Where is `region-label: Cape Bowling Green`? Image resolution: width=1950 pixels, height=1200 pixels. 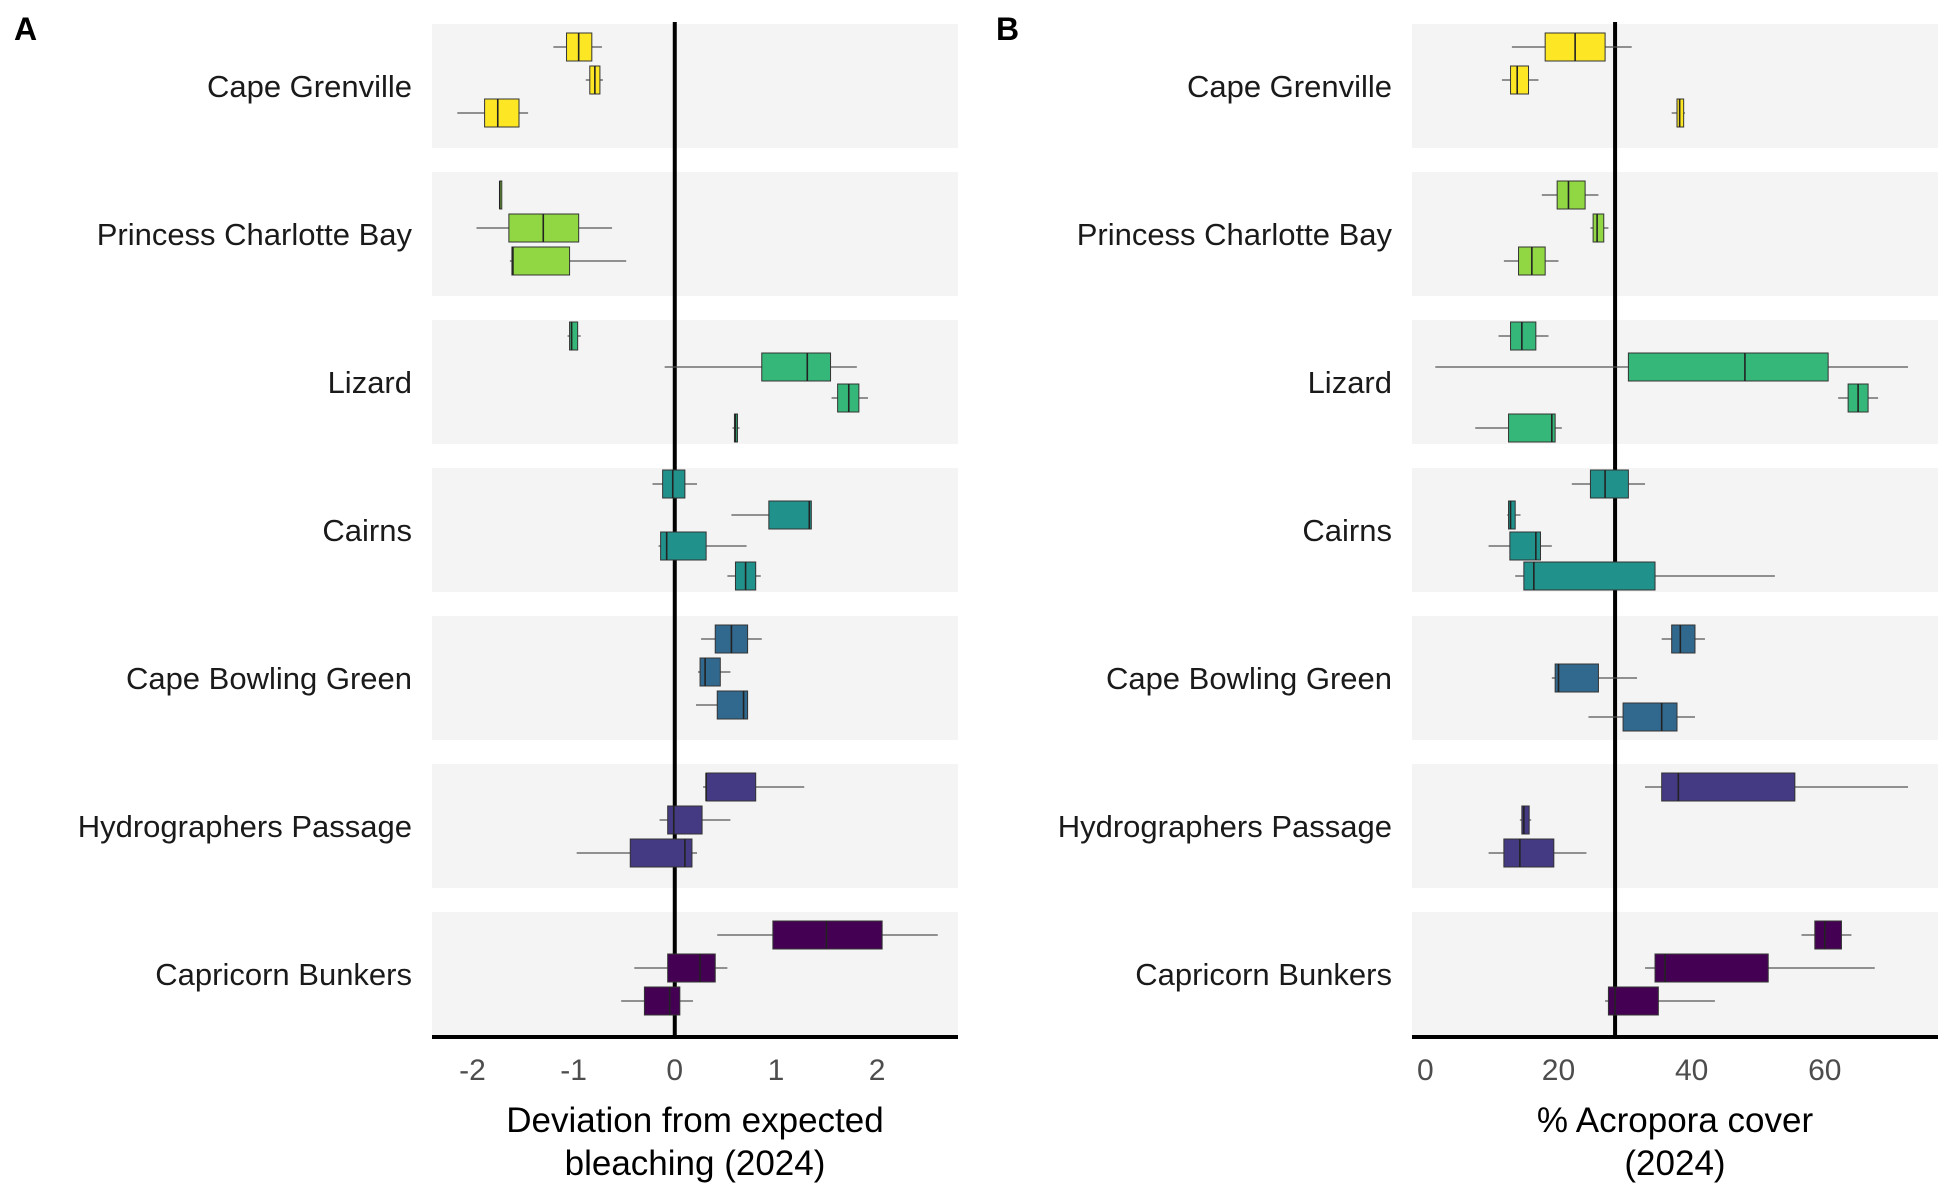
region-label: Cape Bowling Green is located at coordinates (269, 678).